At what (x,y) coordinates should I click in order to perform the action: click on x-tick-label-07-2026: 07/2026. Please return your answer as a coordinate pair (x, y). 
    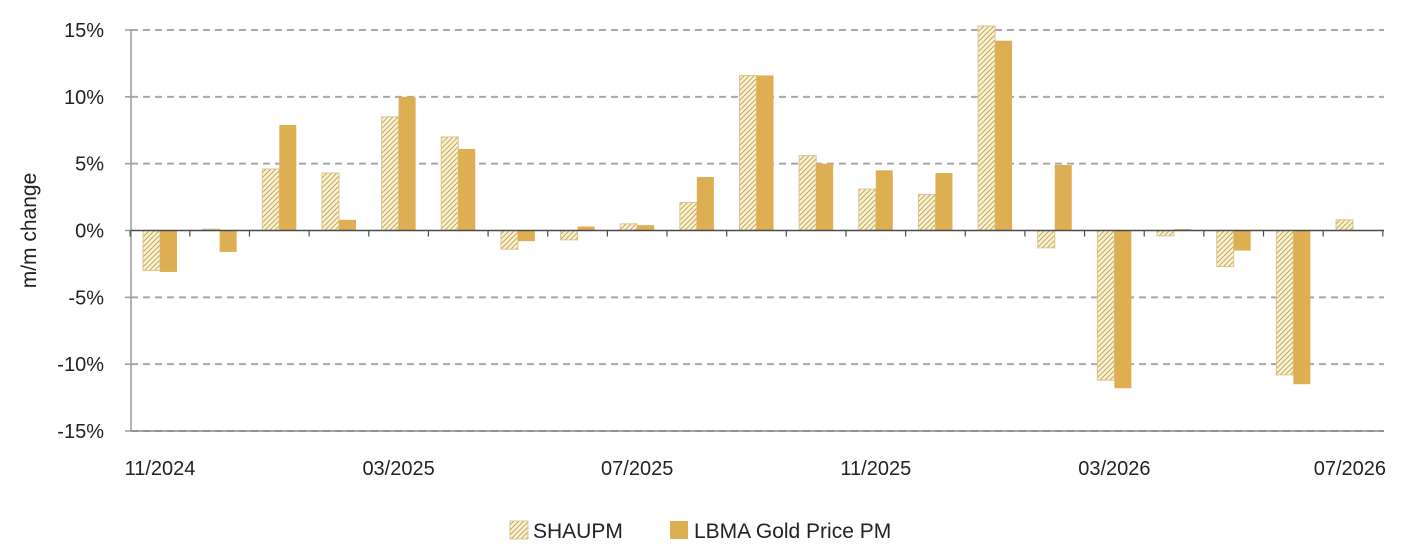
    Looking at the image, I should click on (1350, 469).